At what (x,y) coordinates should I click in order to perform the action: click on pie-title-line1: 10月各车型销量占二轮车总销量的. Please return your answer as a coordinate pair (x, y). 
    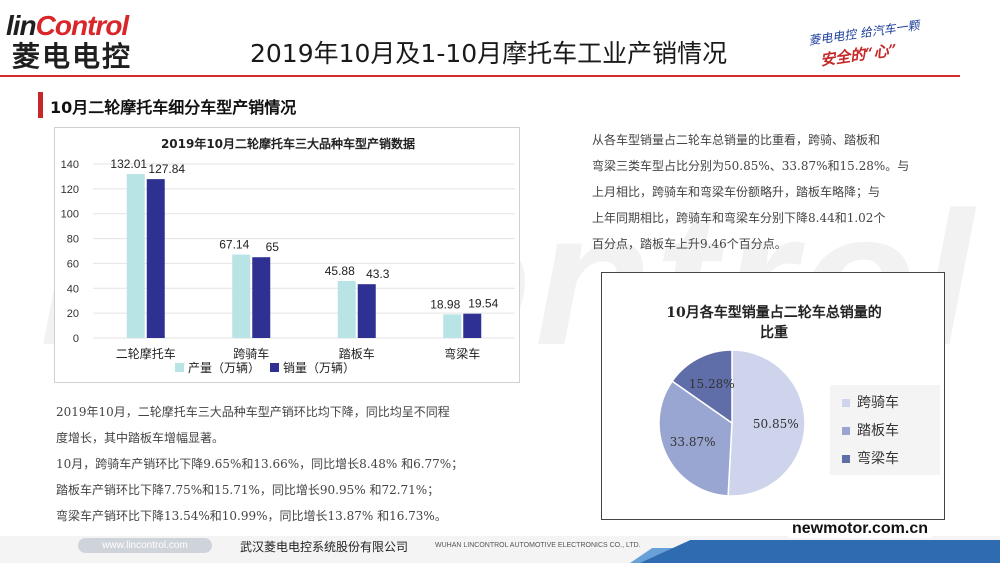
    Looking at the image, I should click on (773, 312).